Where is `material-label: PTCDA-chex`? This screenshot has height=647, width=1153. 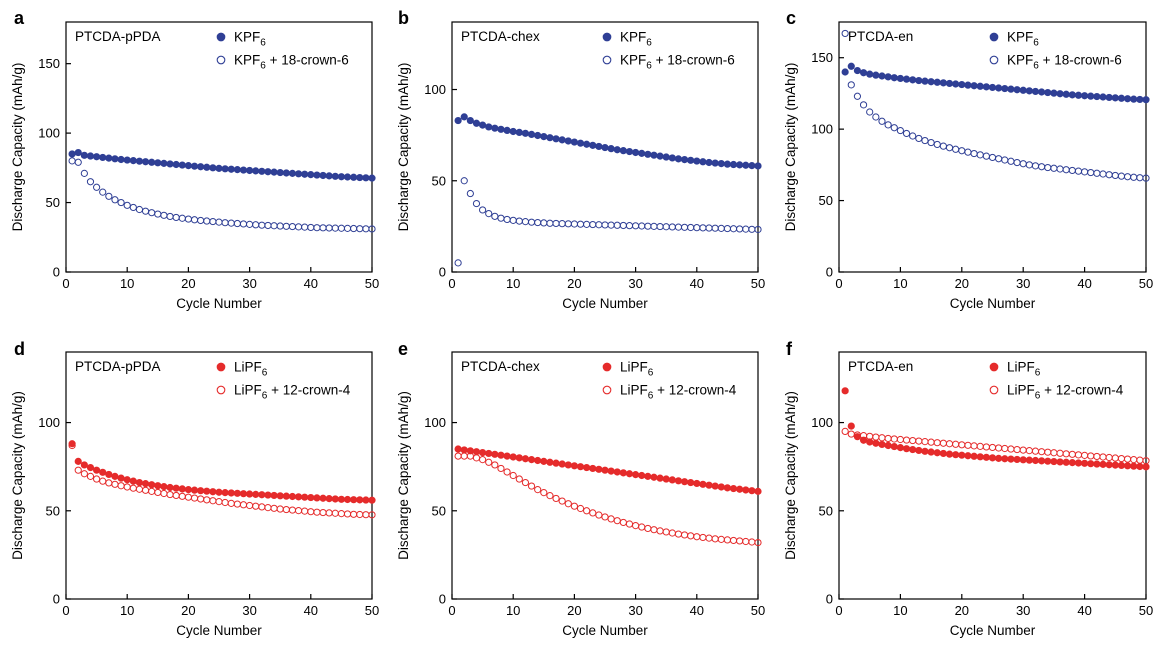 material-label: PTCDA-chex is located at coordinates (500, 36).